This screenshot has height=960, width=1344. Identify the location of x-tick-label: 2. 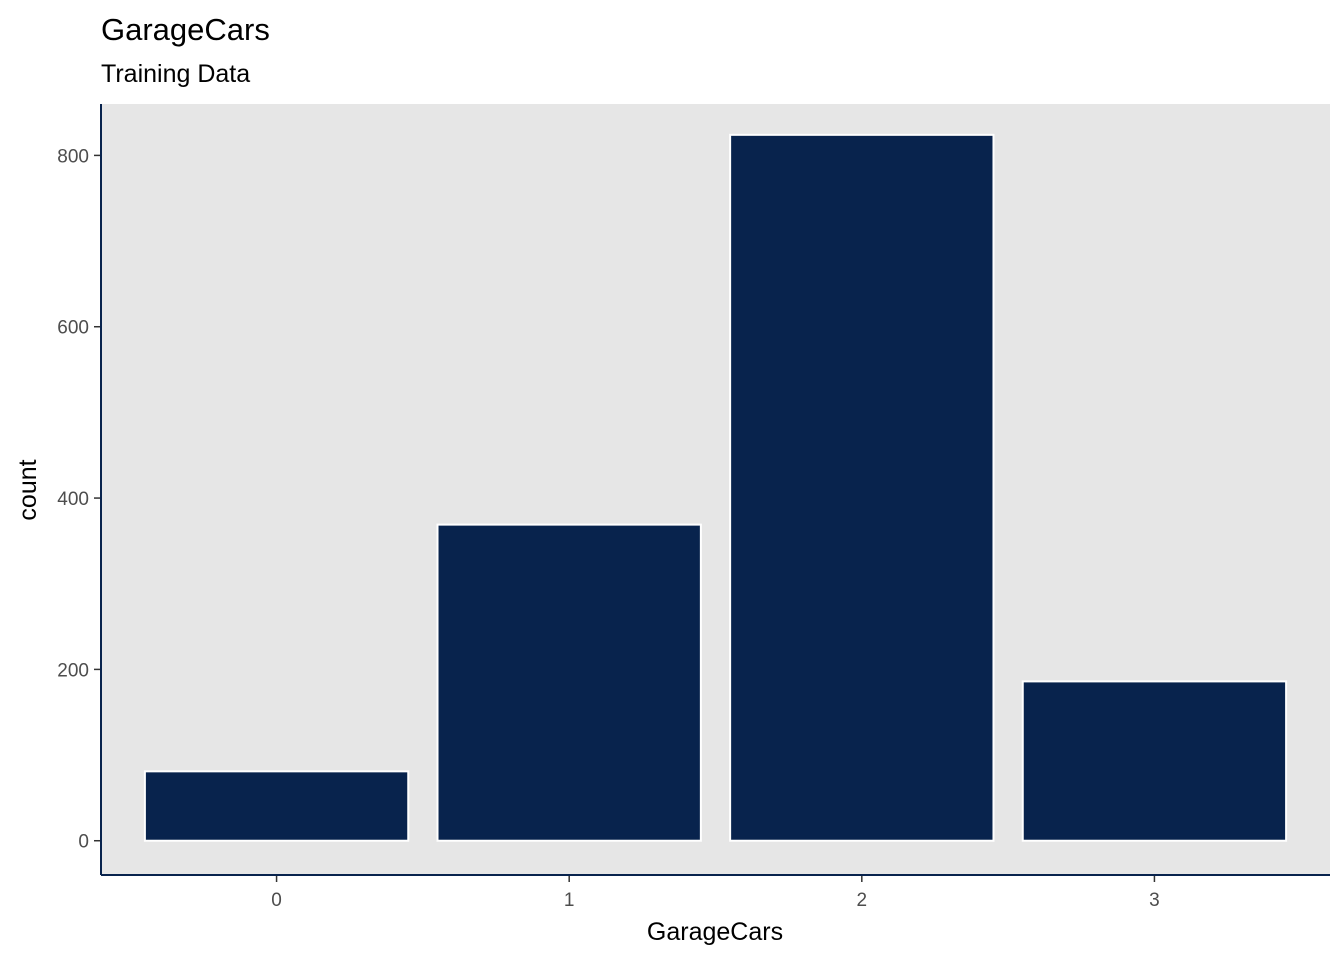
(862, 900).